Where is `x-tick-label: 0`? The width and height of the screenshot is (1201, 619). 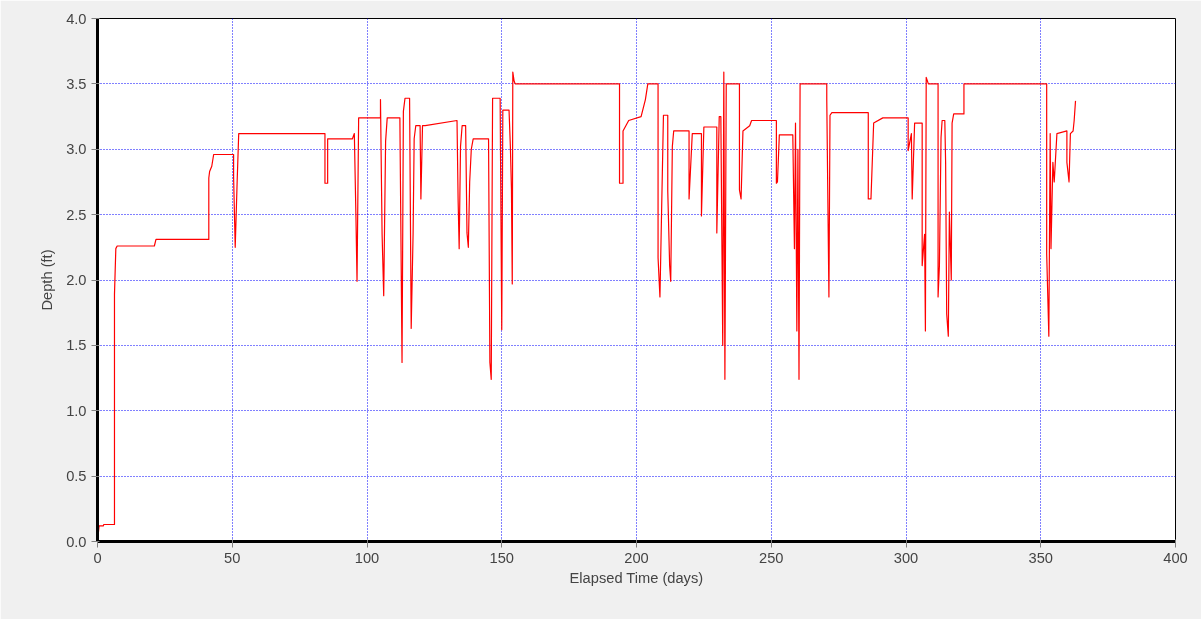
x-tick-label: 0 is located at coordinates (97, 557).